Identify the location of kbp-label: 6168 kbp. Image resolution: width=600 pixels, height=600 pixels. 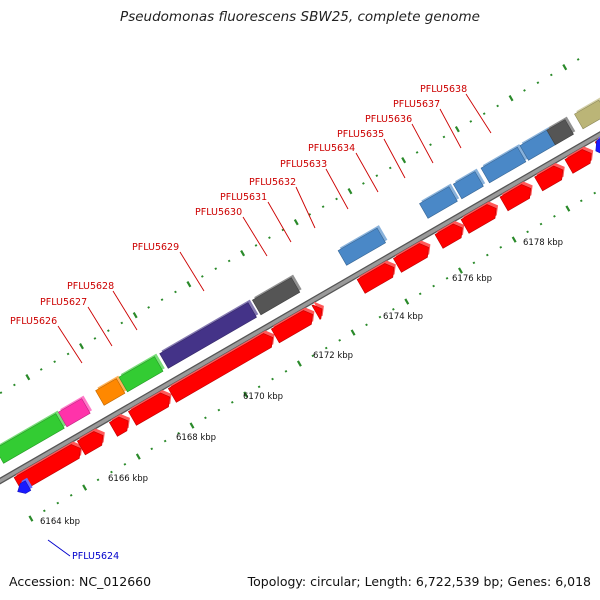
(196, 438).